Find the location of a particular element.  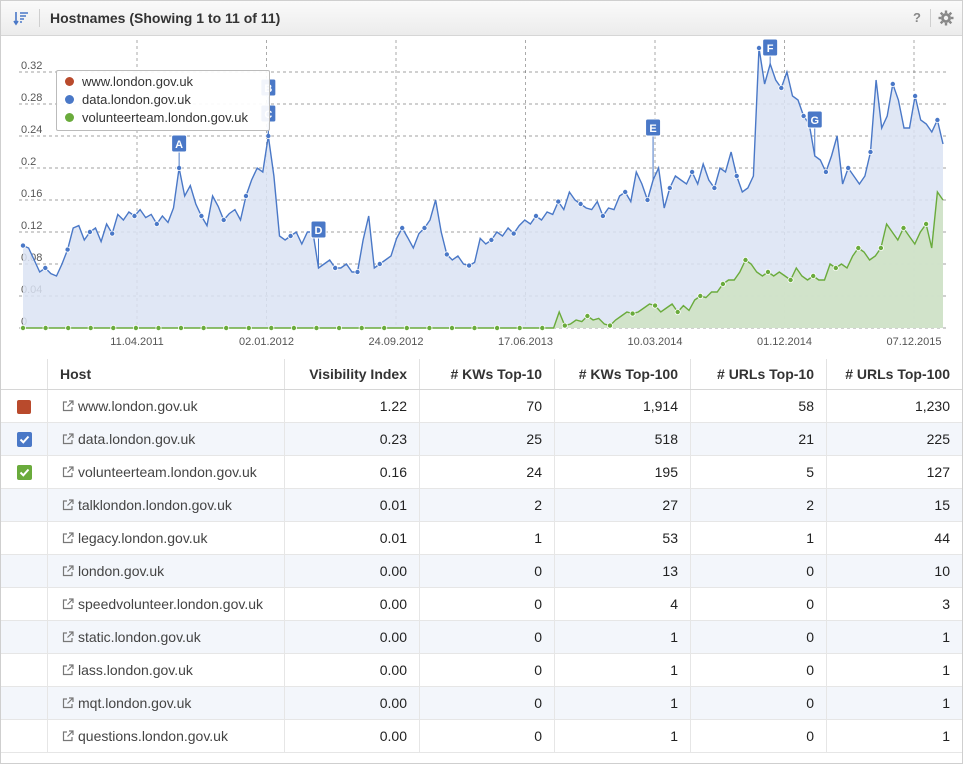

host-link: mqt.london.gov.uk is located at coordinates (135, 703).